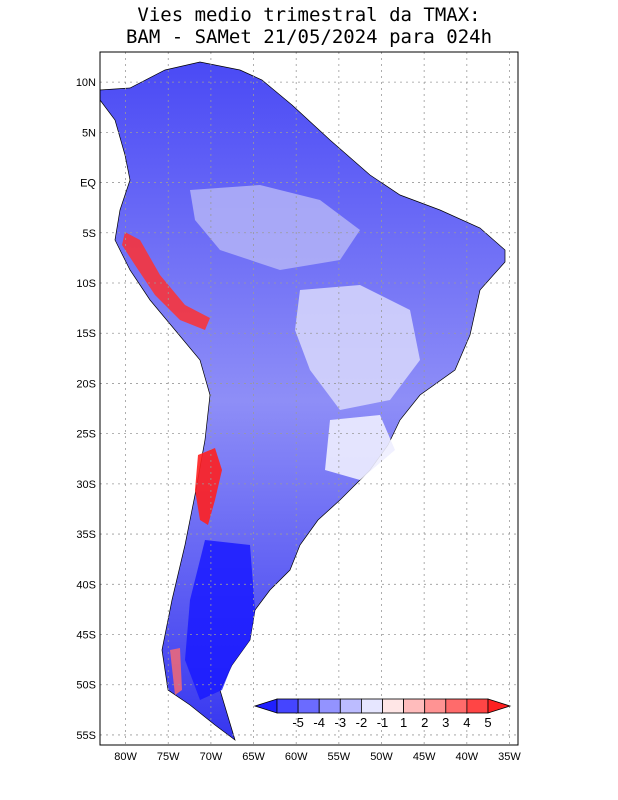  I want to click on colorbar-label: -2, so click(362, 722).